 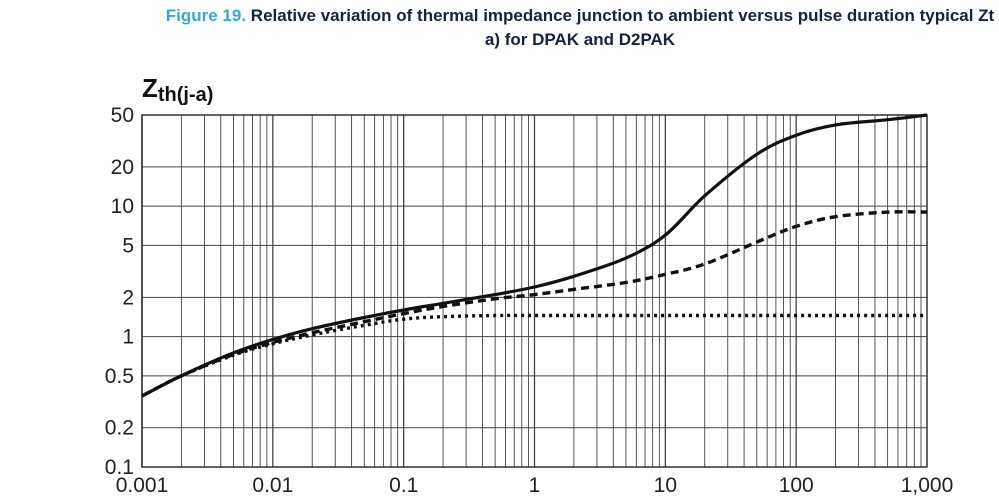 What do you see at coordinates (122, 206) in the screenshot?
I see `y-tick-label: 10` at bounding box center [122, 206].